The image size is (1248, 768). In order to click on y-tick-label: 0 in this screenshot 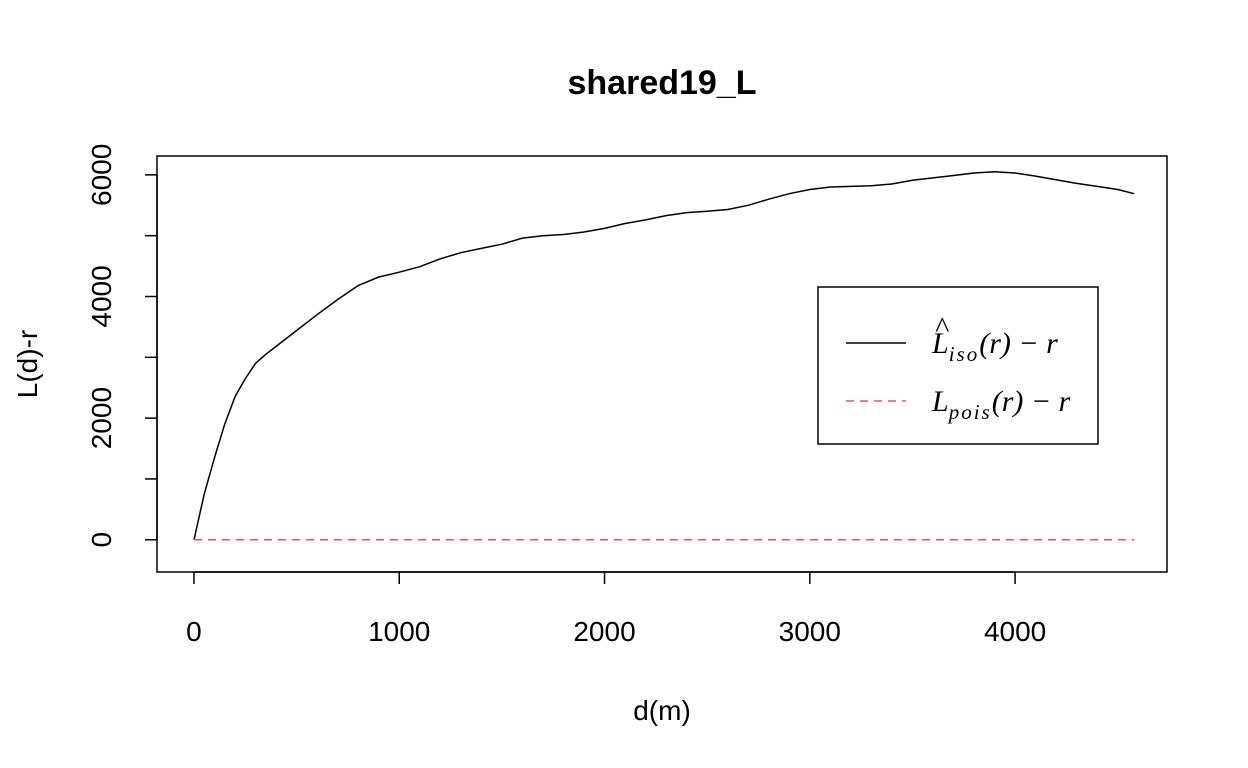, I will do `click(101, 540)`.